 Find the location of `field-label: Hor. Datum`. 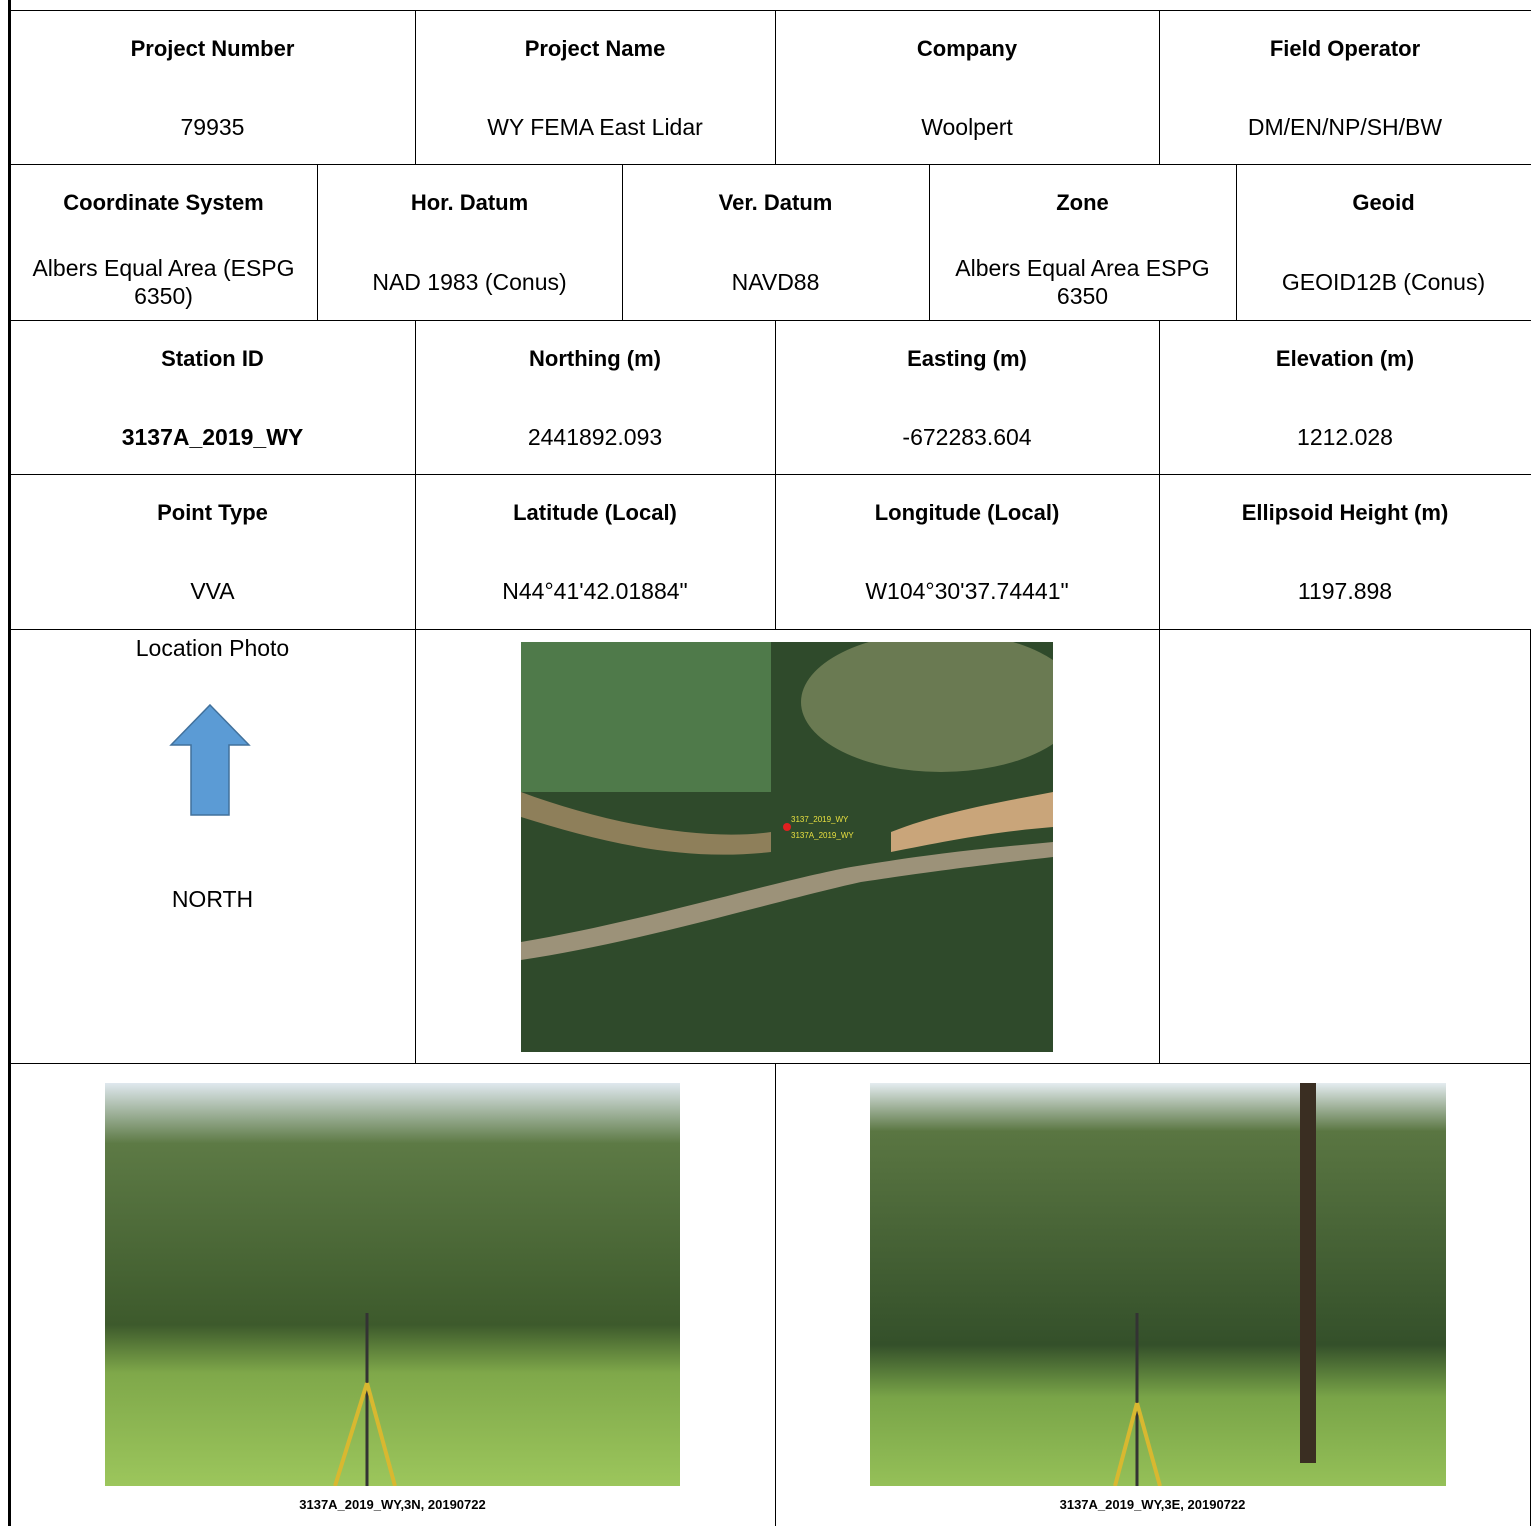

field-label: Hor. Datum is located at coordinates (469, 202).